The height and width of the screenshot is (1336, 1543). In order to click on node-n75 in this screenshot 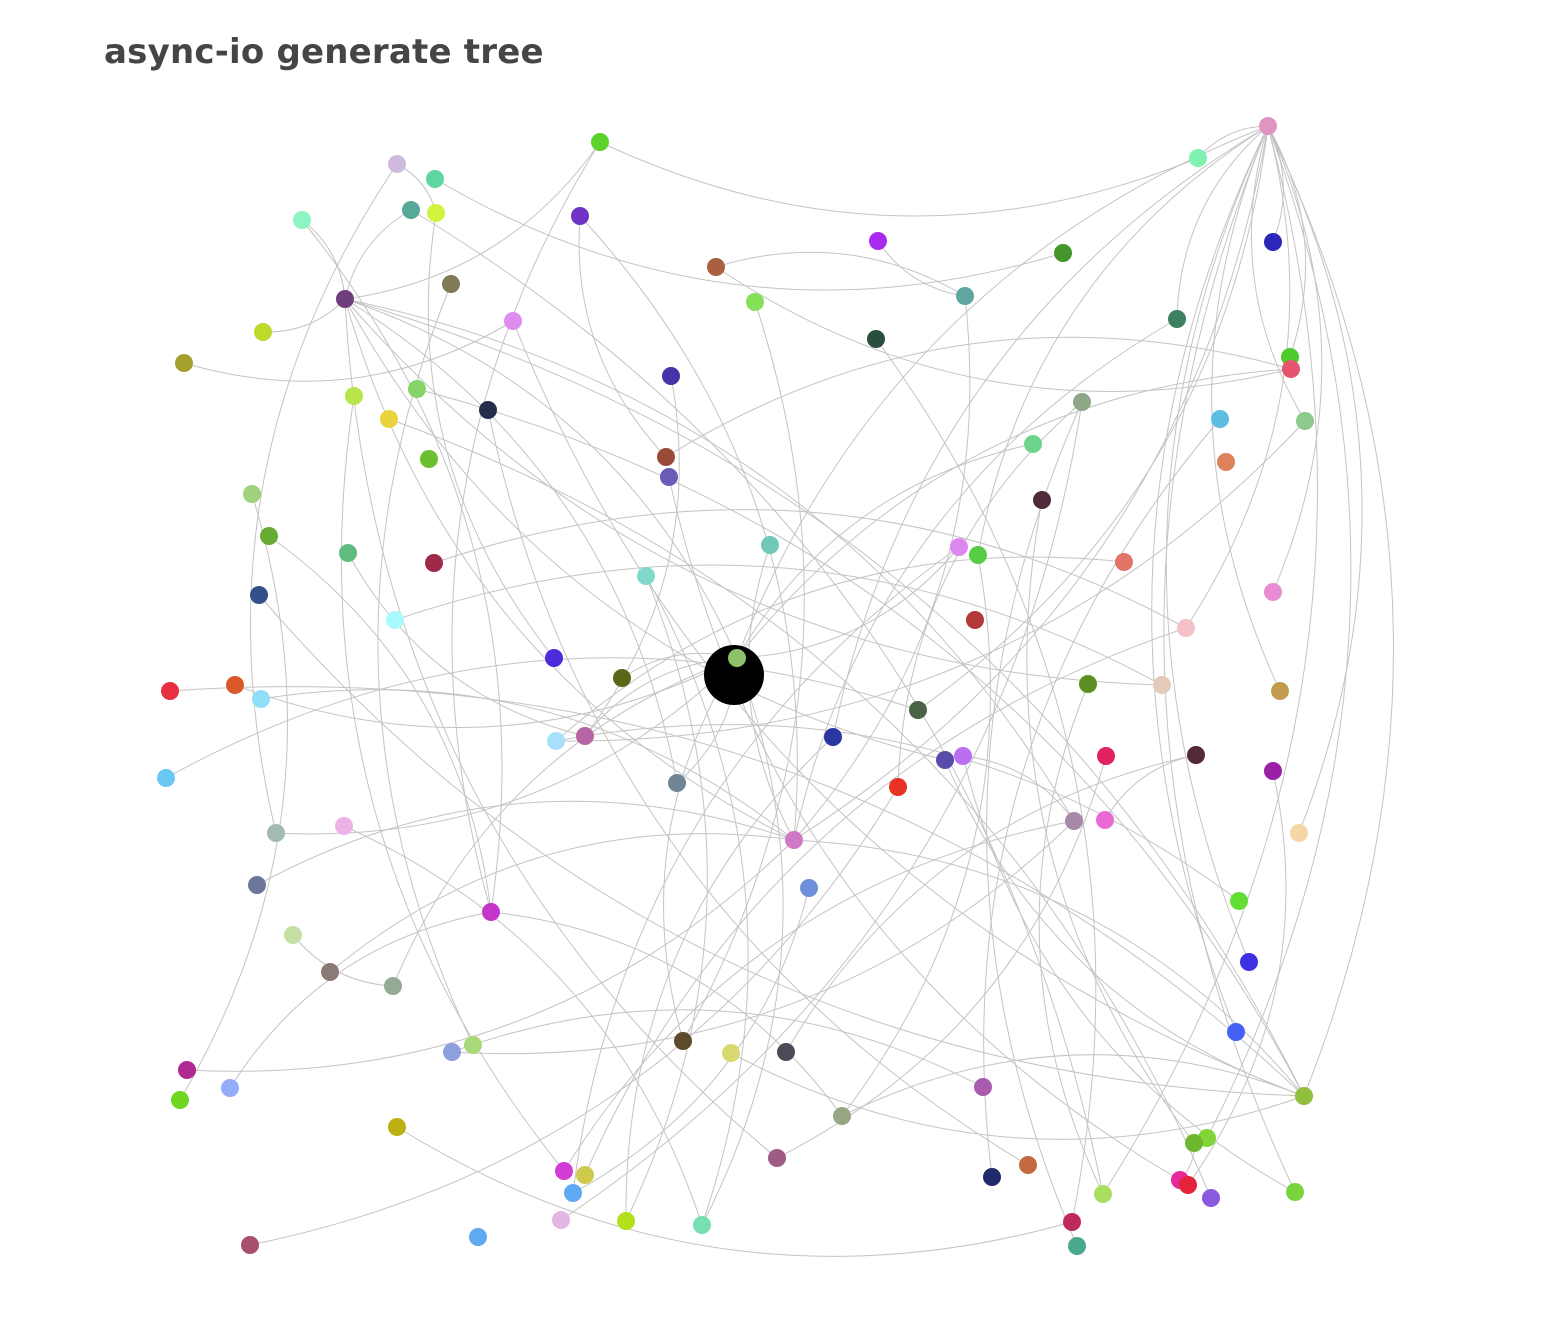, I will do `click(1105, 820)`.